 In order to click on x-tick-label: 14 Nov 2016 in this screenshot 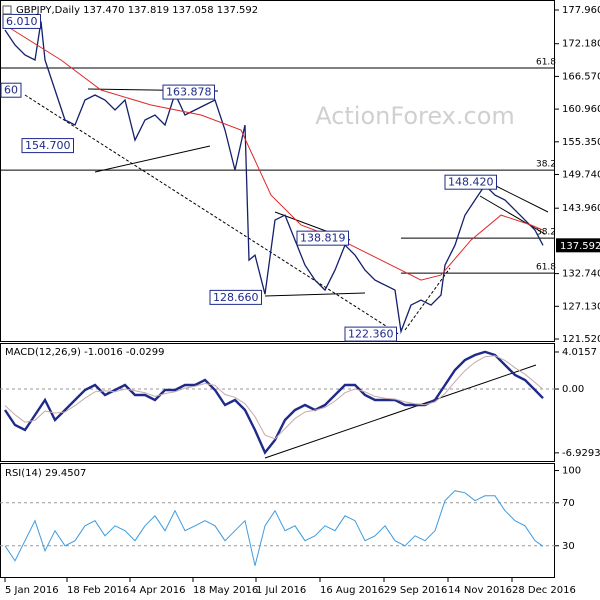, I will do `click(480, 590)`.